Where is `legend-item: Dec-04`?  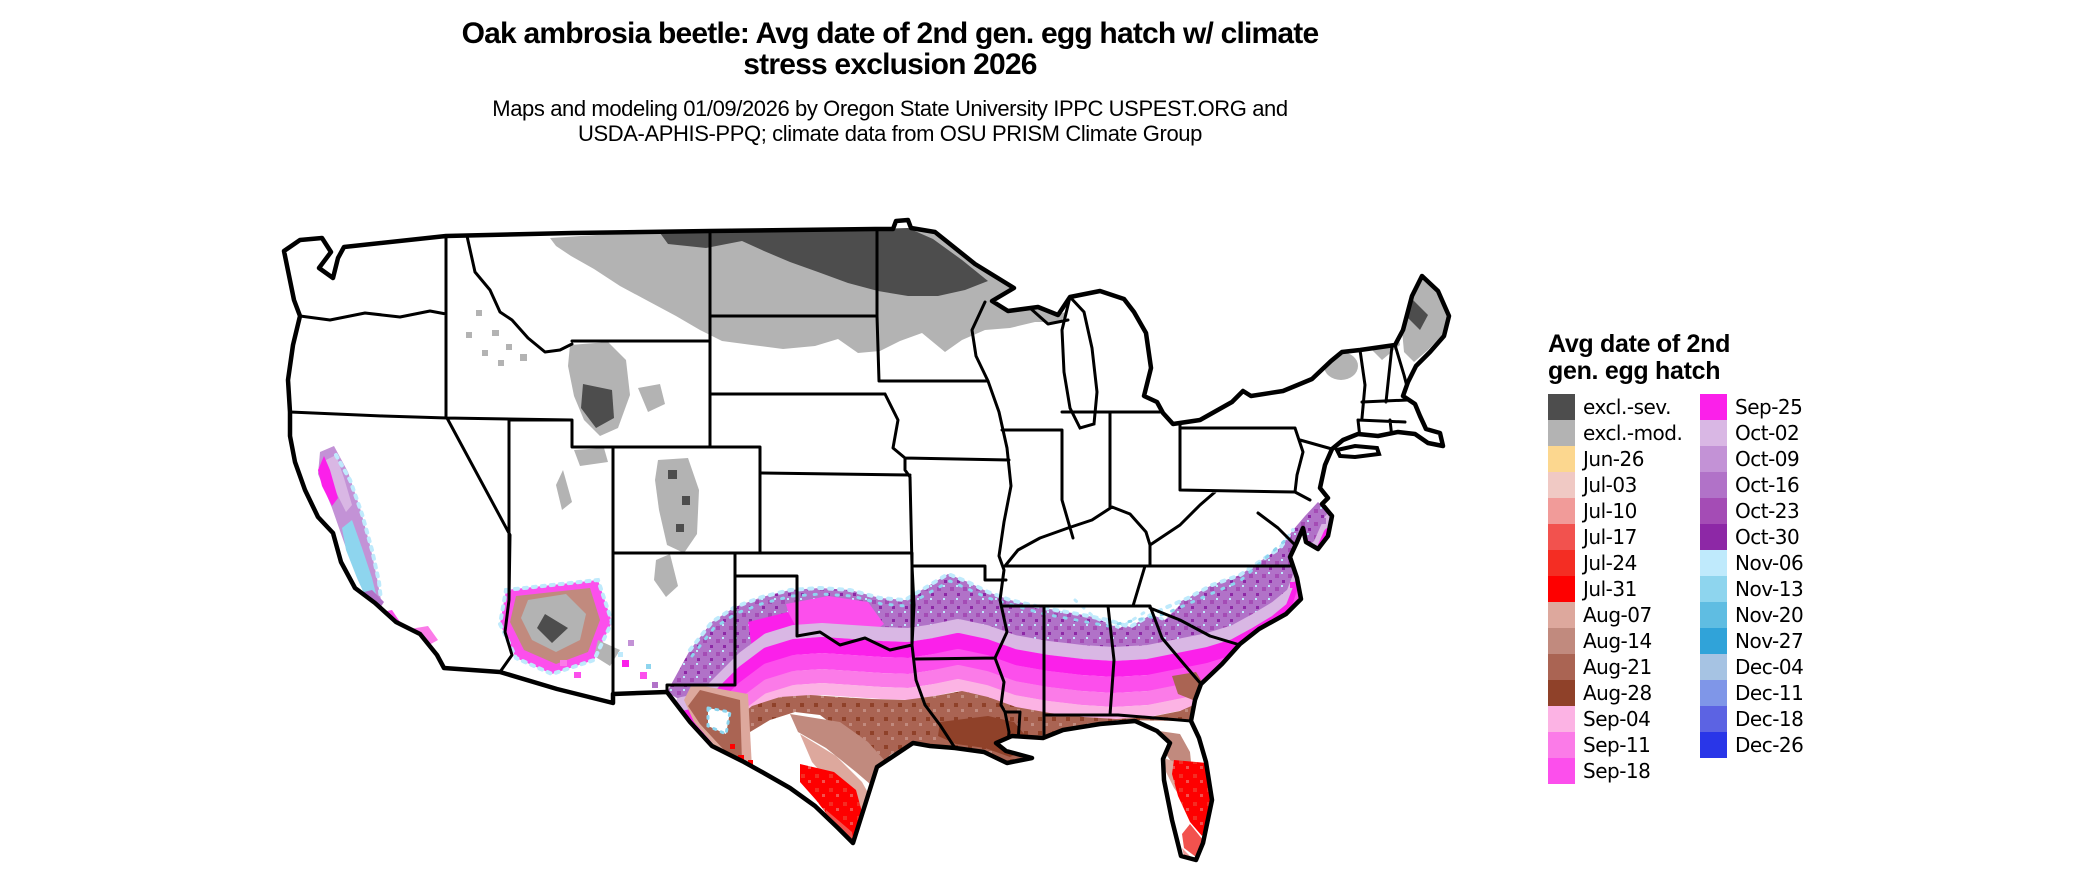
legend-item: Dec-04 is located at coordinates (1776, 667).